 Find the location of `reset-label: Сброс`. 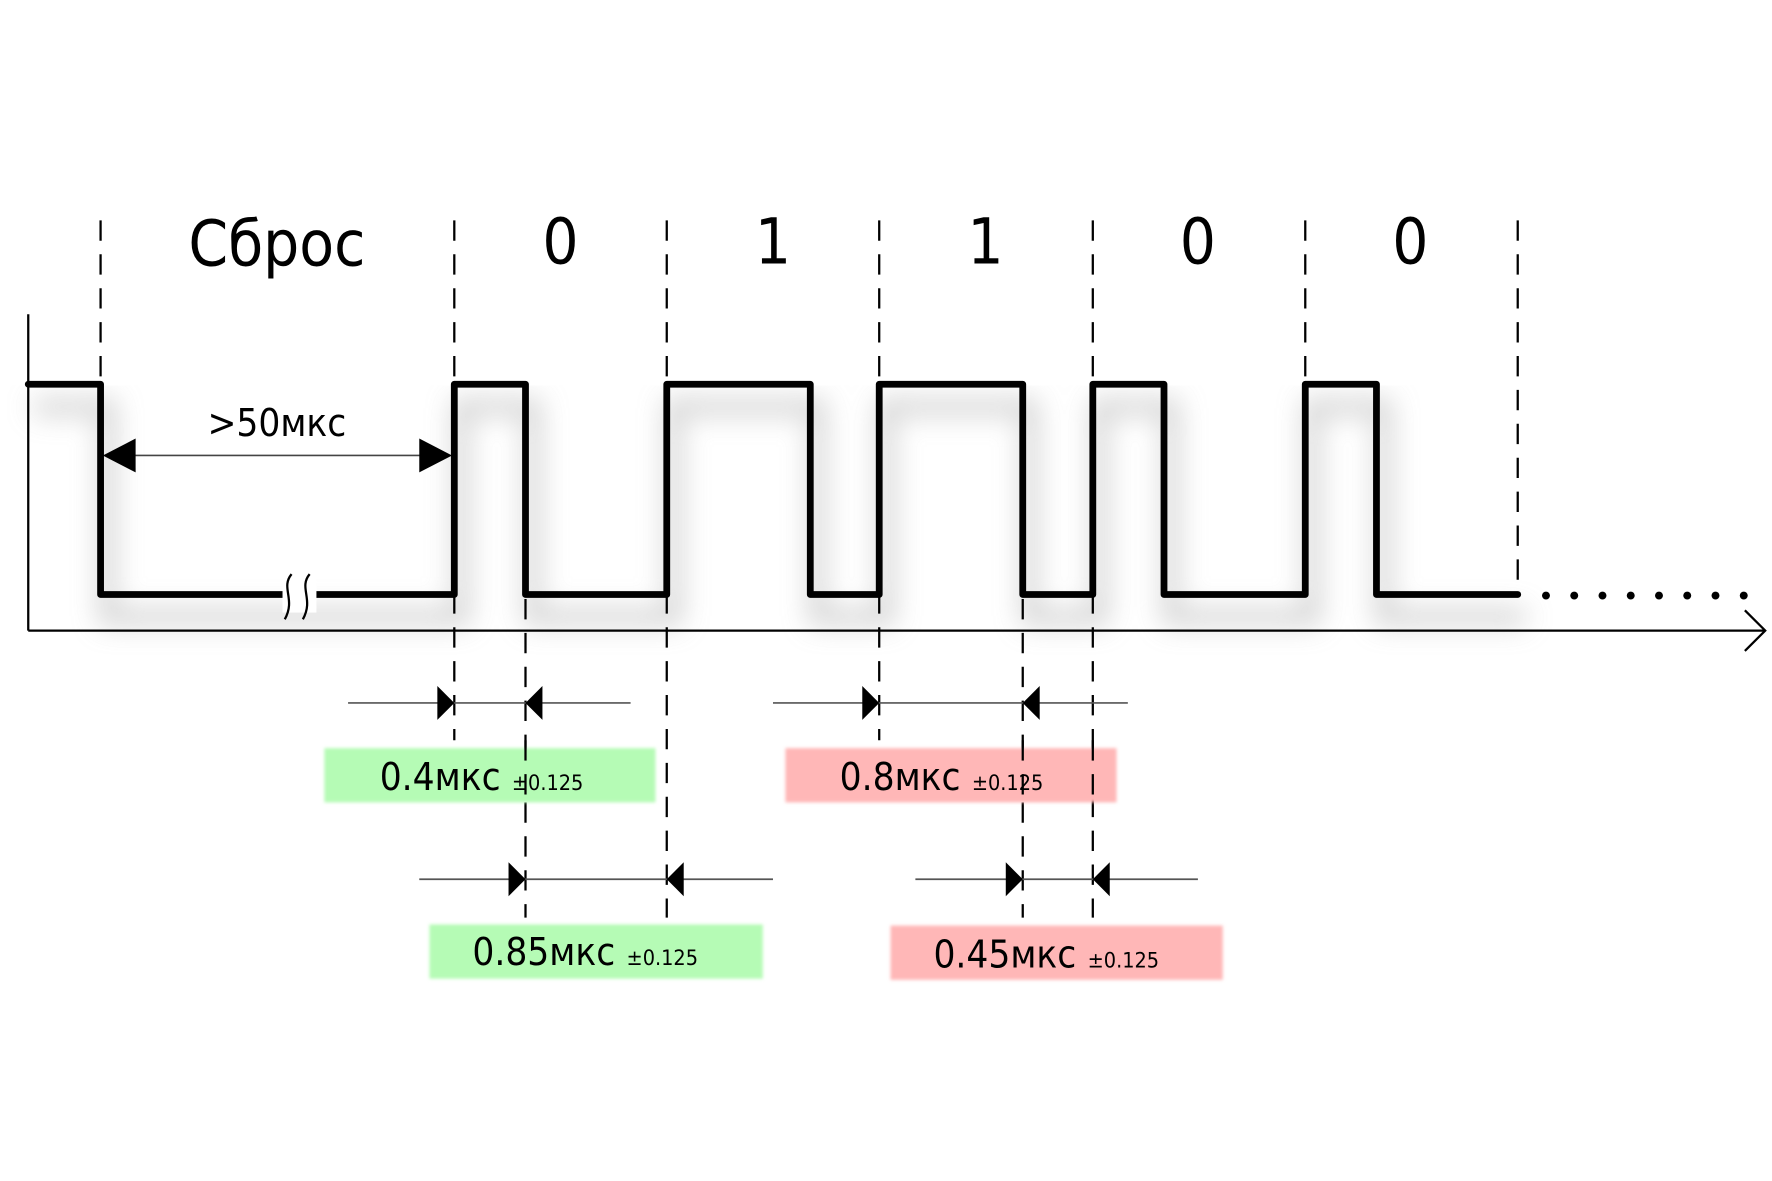

reset-label: Сброс is located at coordinates (276, 244).